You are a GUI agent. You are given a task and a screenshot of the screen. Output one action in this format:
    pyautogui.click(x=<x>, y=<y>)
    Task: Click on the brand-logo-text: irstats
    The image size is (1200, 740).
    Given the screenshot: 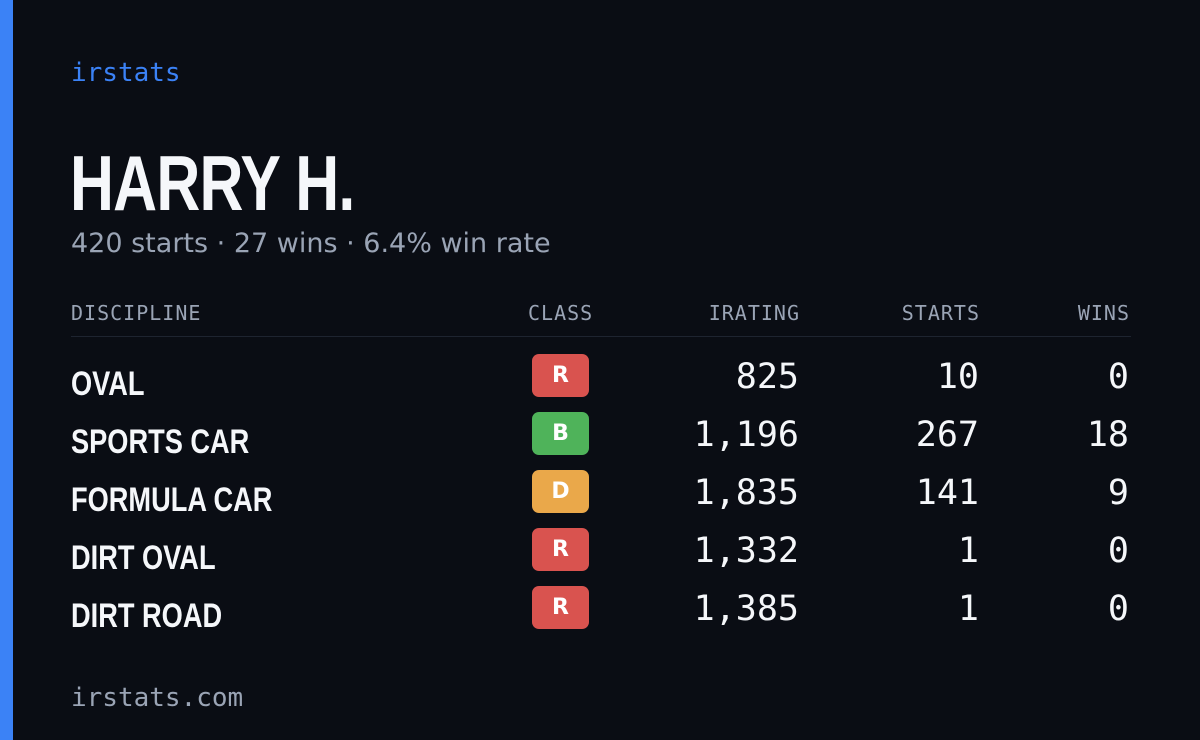 What is the action you would take?
    pyautogui.click(x=126, y=73)
    